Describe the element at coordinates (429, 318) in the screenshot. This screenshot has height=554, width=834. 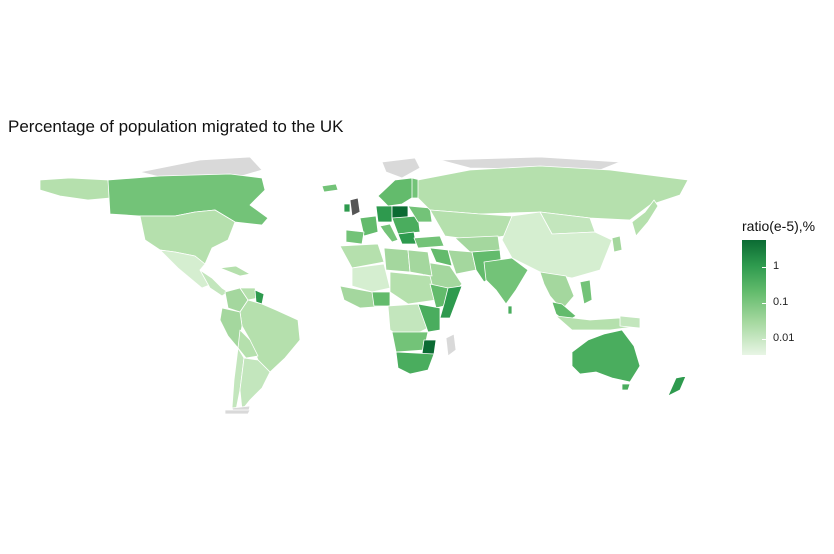
I see `region-east-africa` at that location.